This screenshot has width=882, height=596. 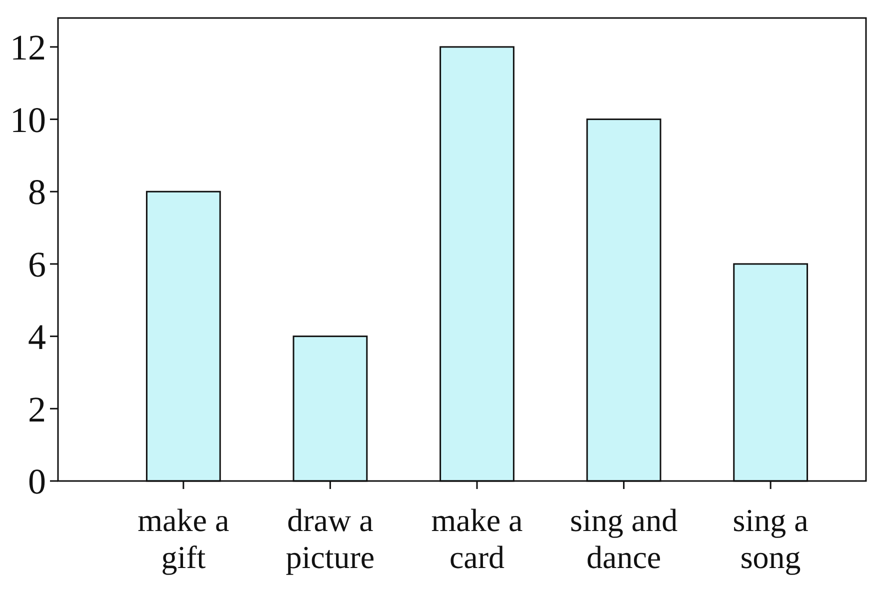 What do you see at coordinates (37, 409) in the screenshot?
I see `y-tick-label: 2` at bounding box center [37, 409].